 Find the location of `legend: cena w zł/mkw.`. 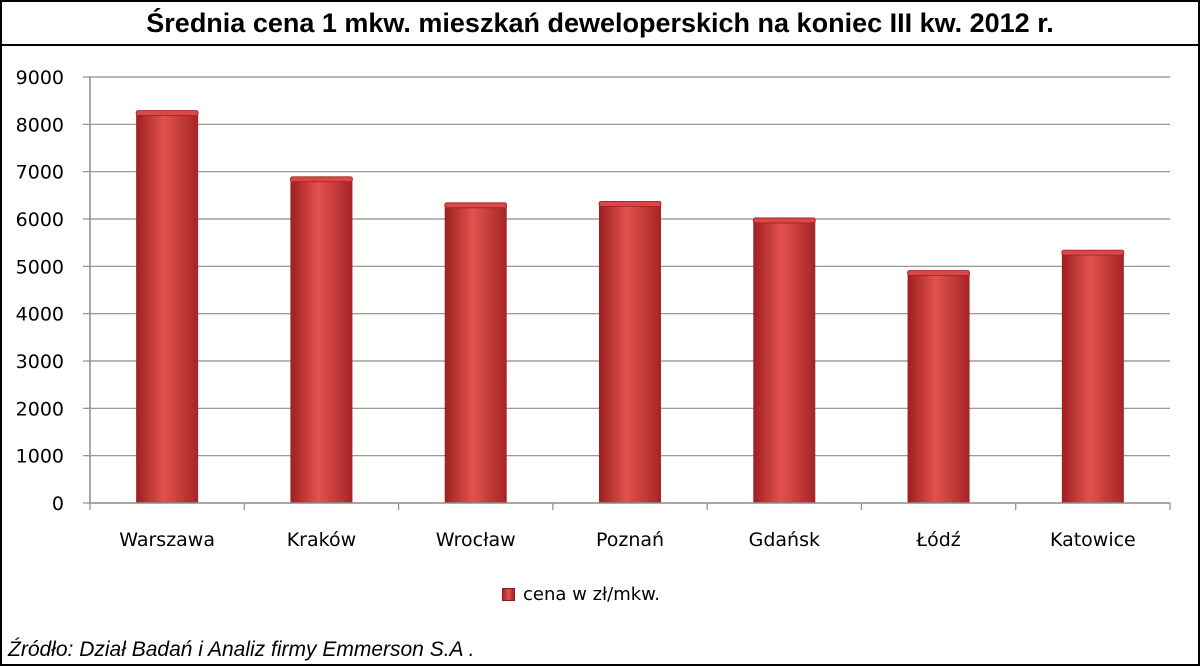

legend: cena w zł/mkw. is located at coordinates (581, 594).